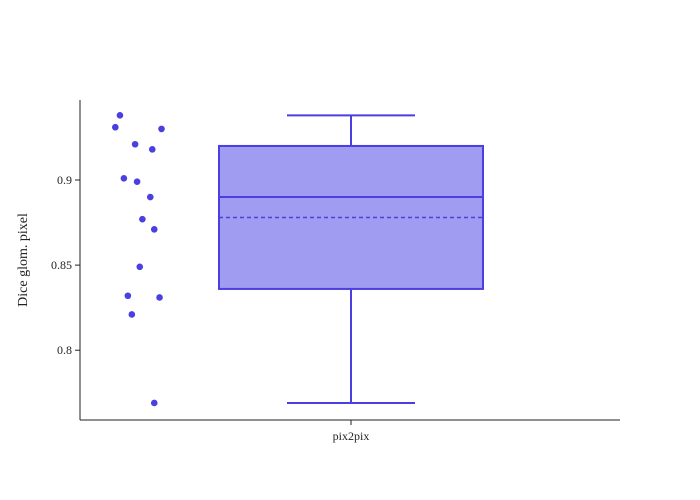  What do you see at coordinates (64, 350) in the screenshot?
I see `y-tick-label: 0.8` at bounding box center [64, 350].